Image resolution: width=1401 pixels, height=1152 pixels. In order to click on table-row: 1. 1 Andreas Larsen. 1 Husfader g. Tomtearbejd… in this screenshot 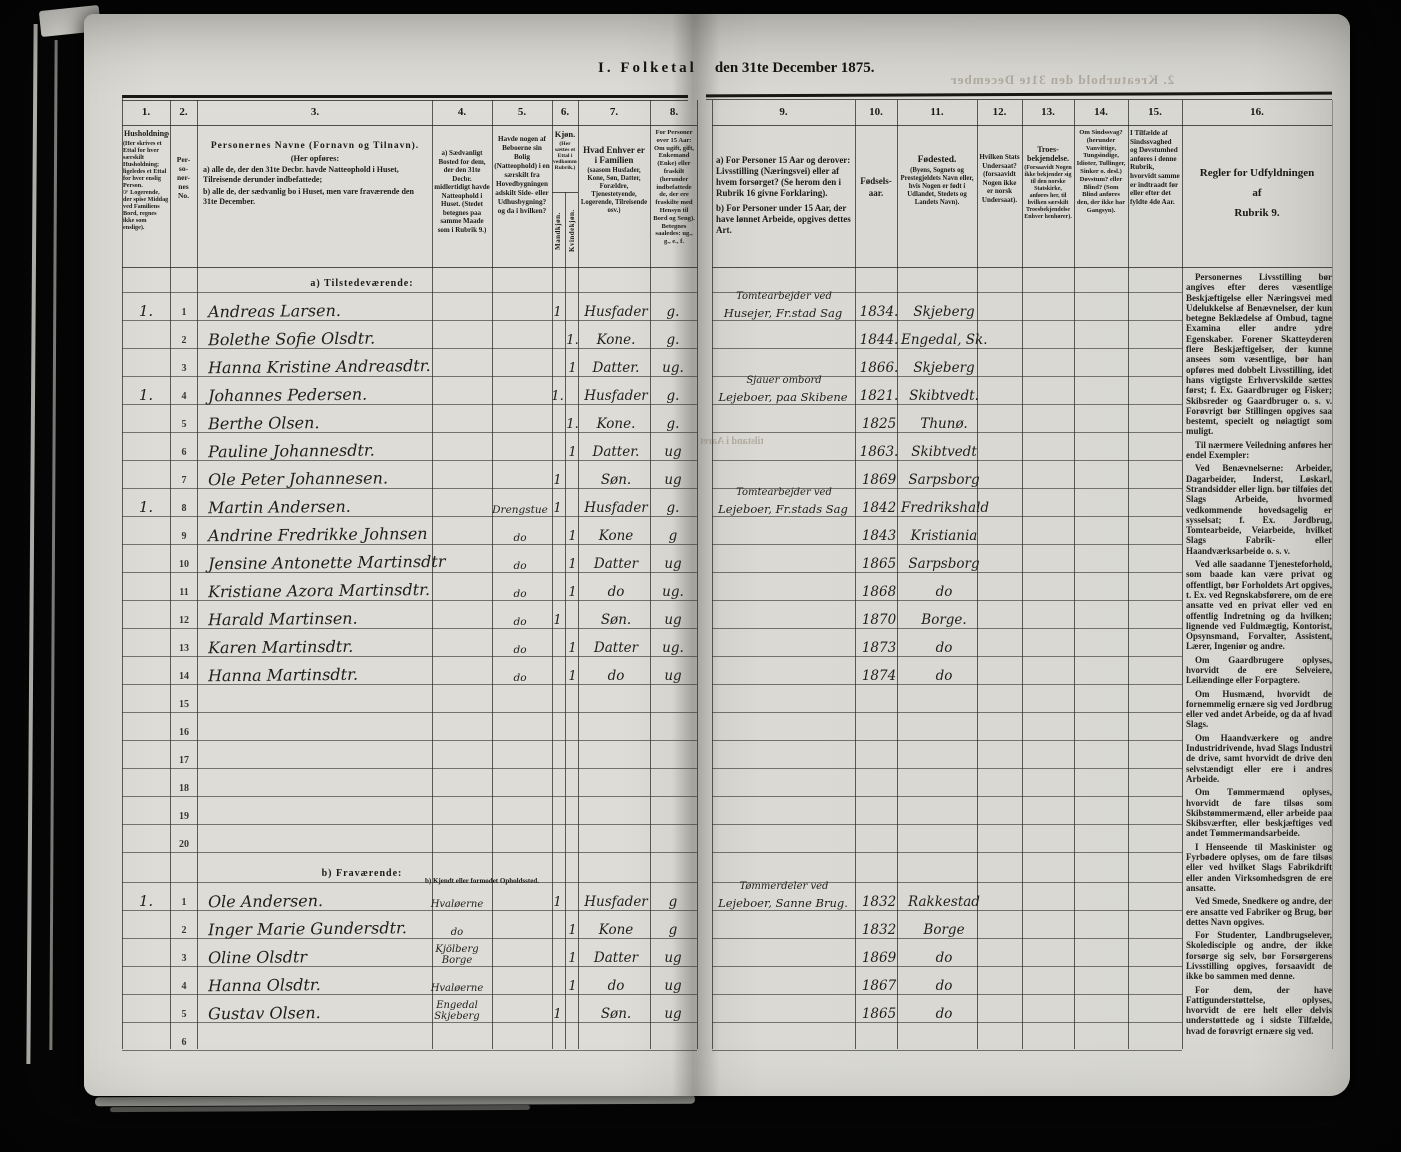, I will do `click(727, 306)`.